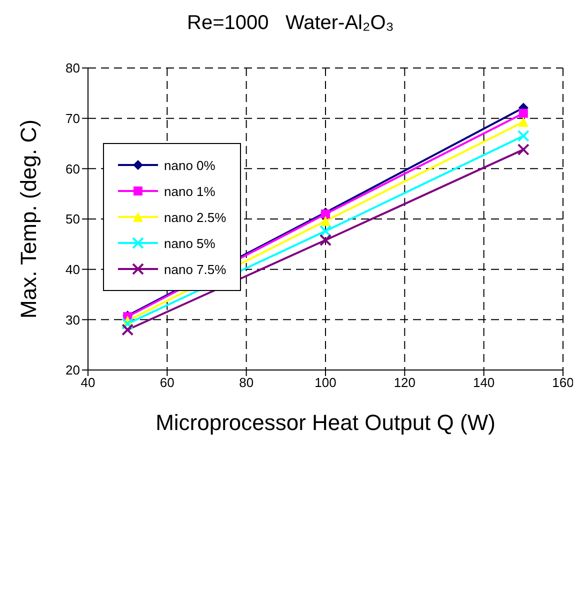 This screenshot has width=581, height=598. I want to click on legend-label: nano 1%, so click(190, 191).